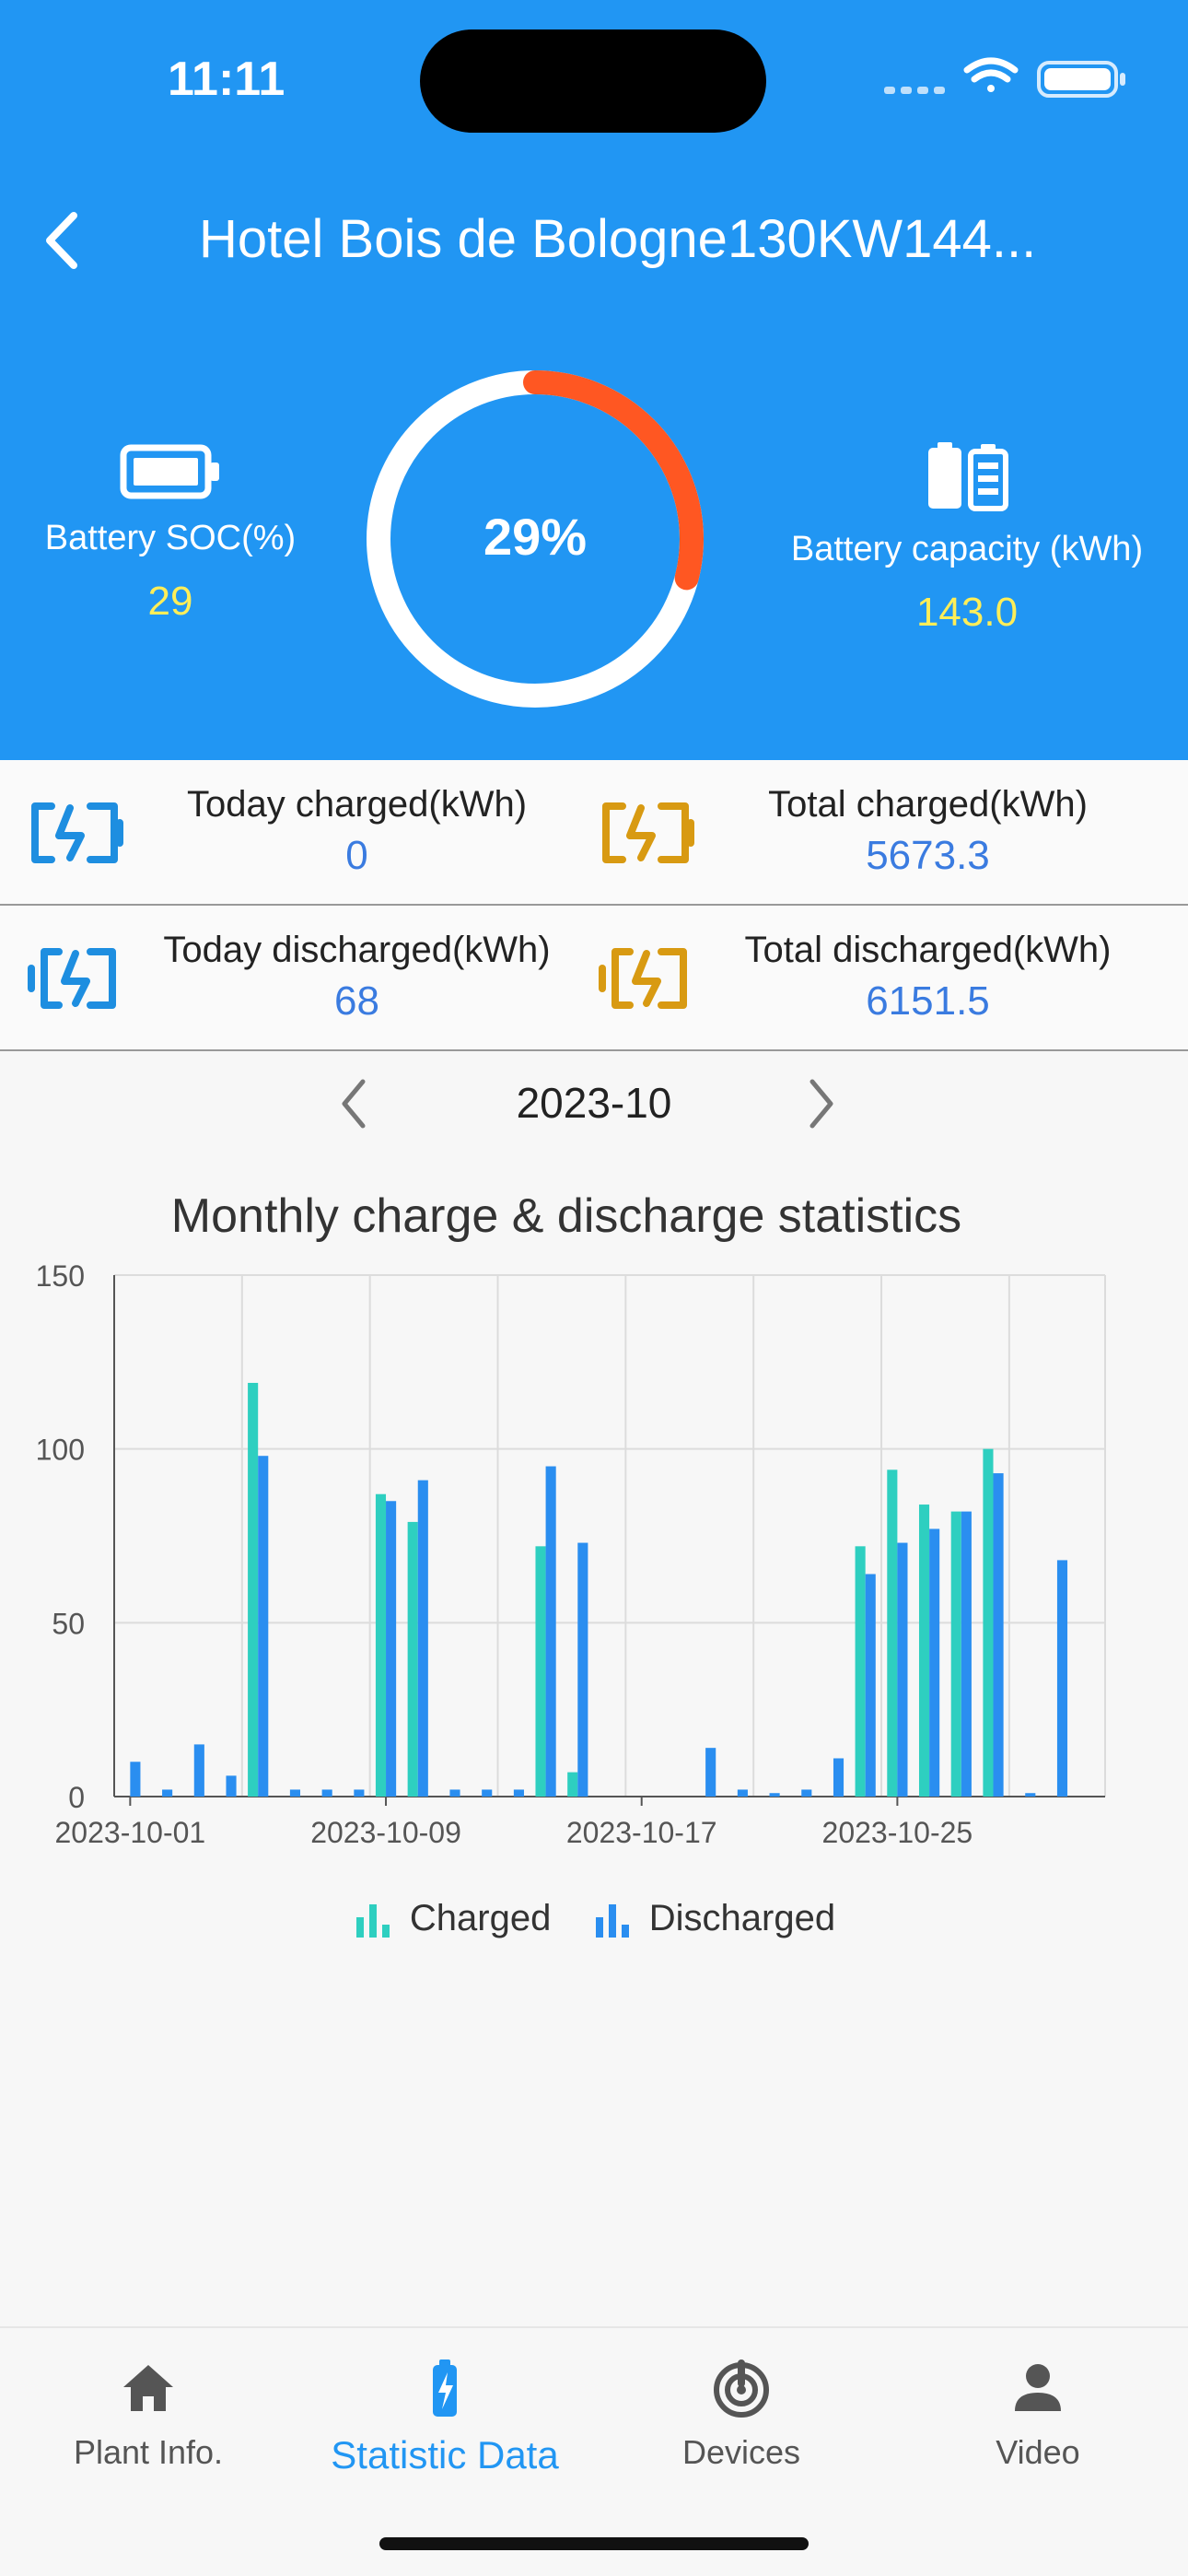  Describe the element at coordinates (68, 1623) in the screenshot. I see `y-tick-label: 50` at that location.